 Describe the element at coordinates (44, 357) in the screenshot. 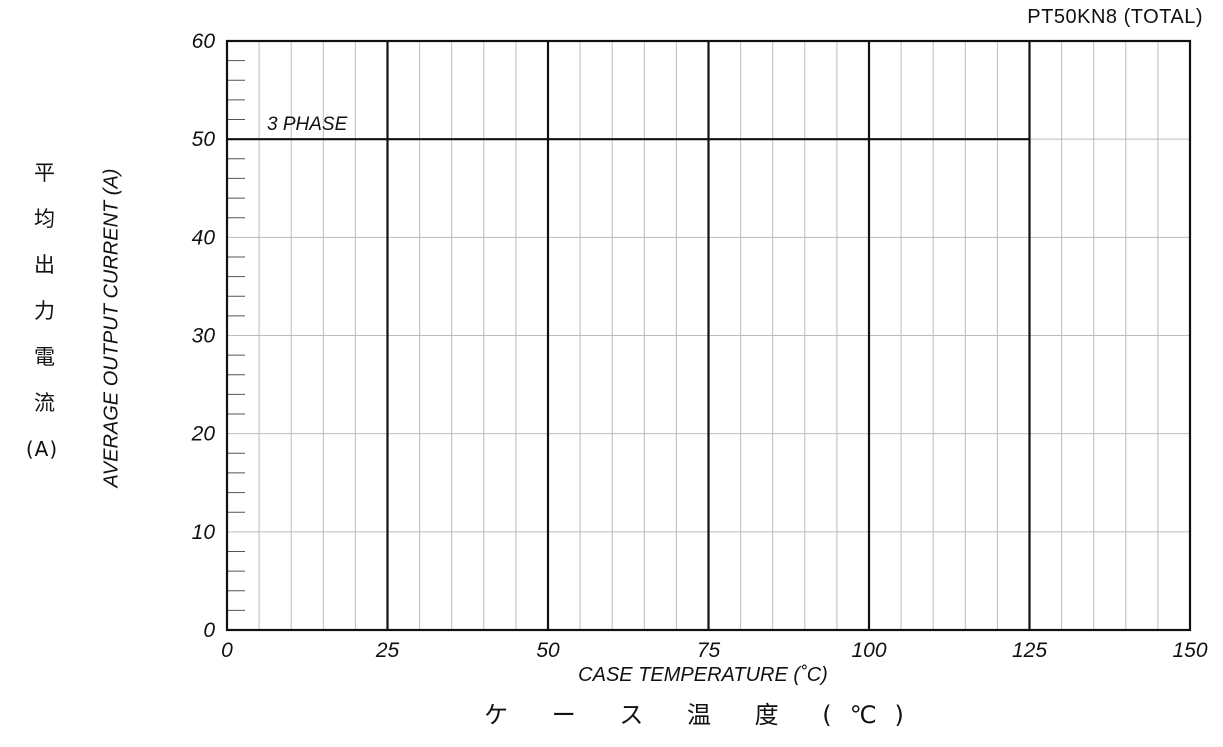

I see `y-axis-label-jp-char: 電` at that location.